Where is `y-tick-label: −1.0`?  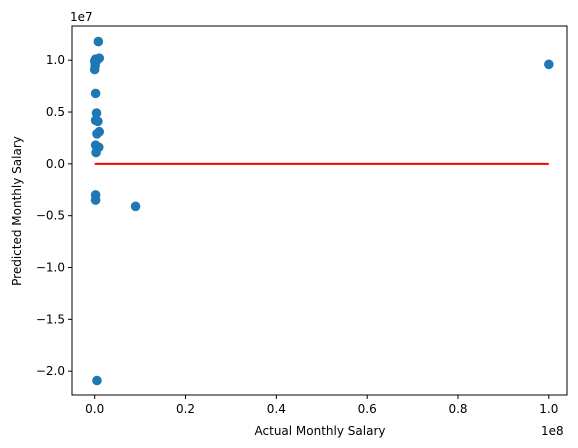
y-tick-label: −1.0 is located at coordinates (50, 268).